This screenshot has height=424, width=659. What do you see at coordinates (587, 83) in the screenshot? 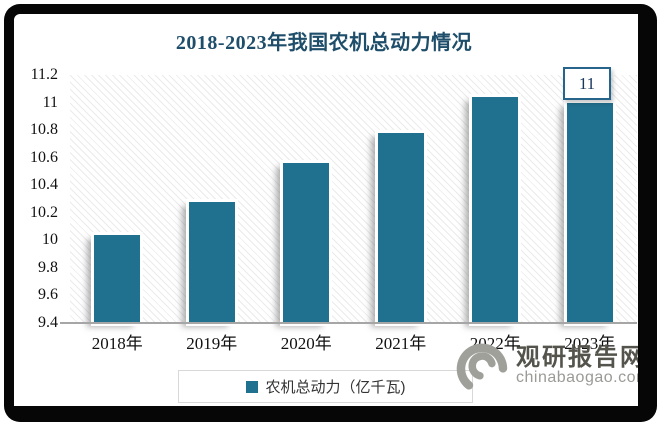
I see `value-label-box: 11` at bounding box center [587, 83].